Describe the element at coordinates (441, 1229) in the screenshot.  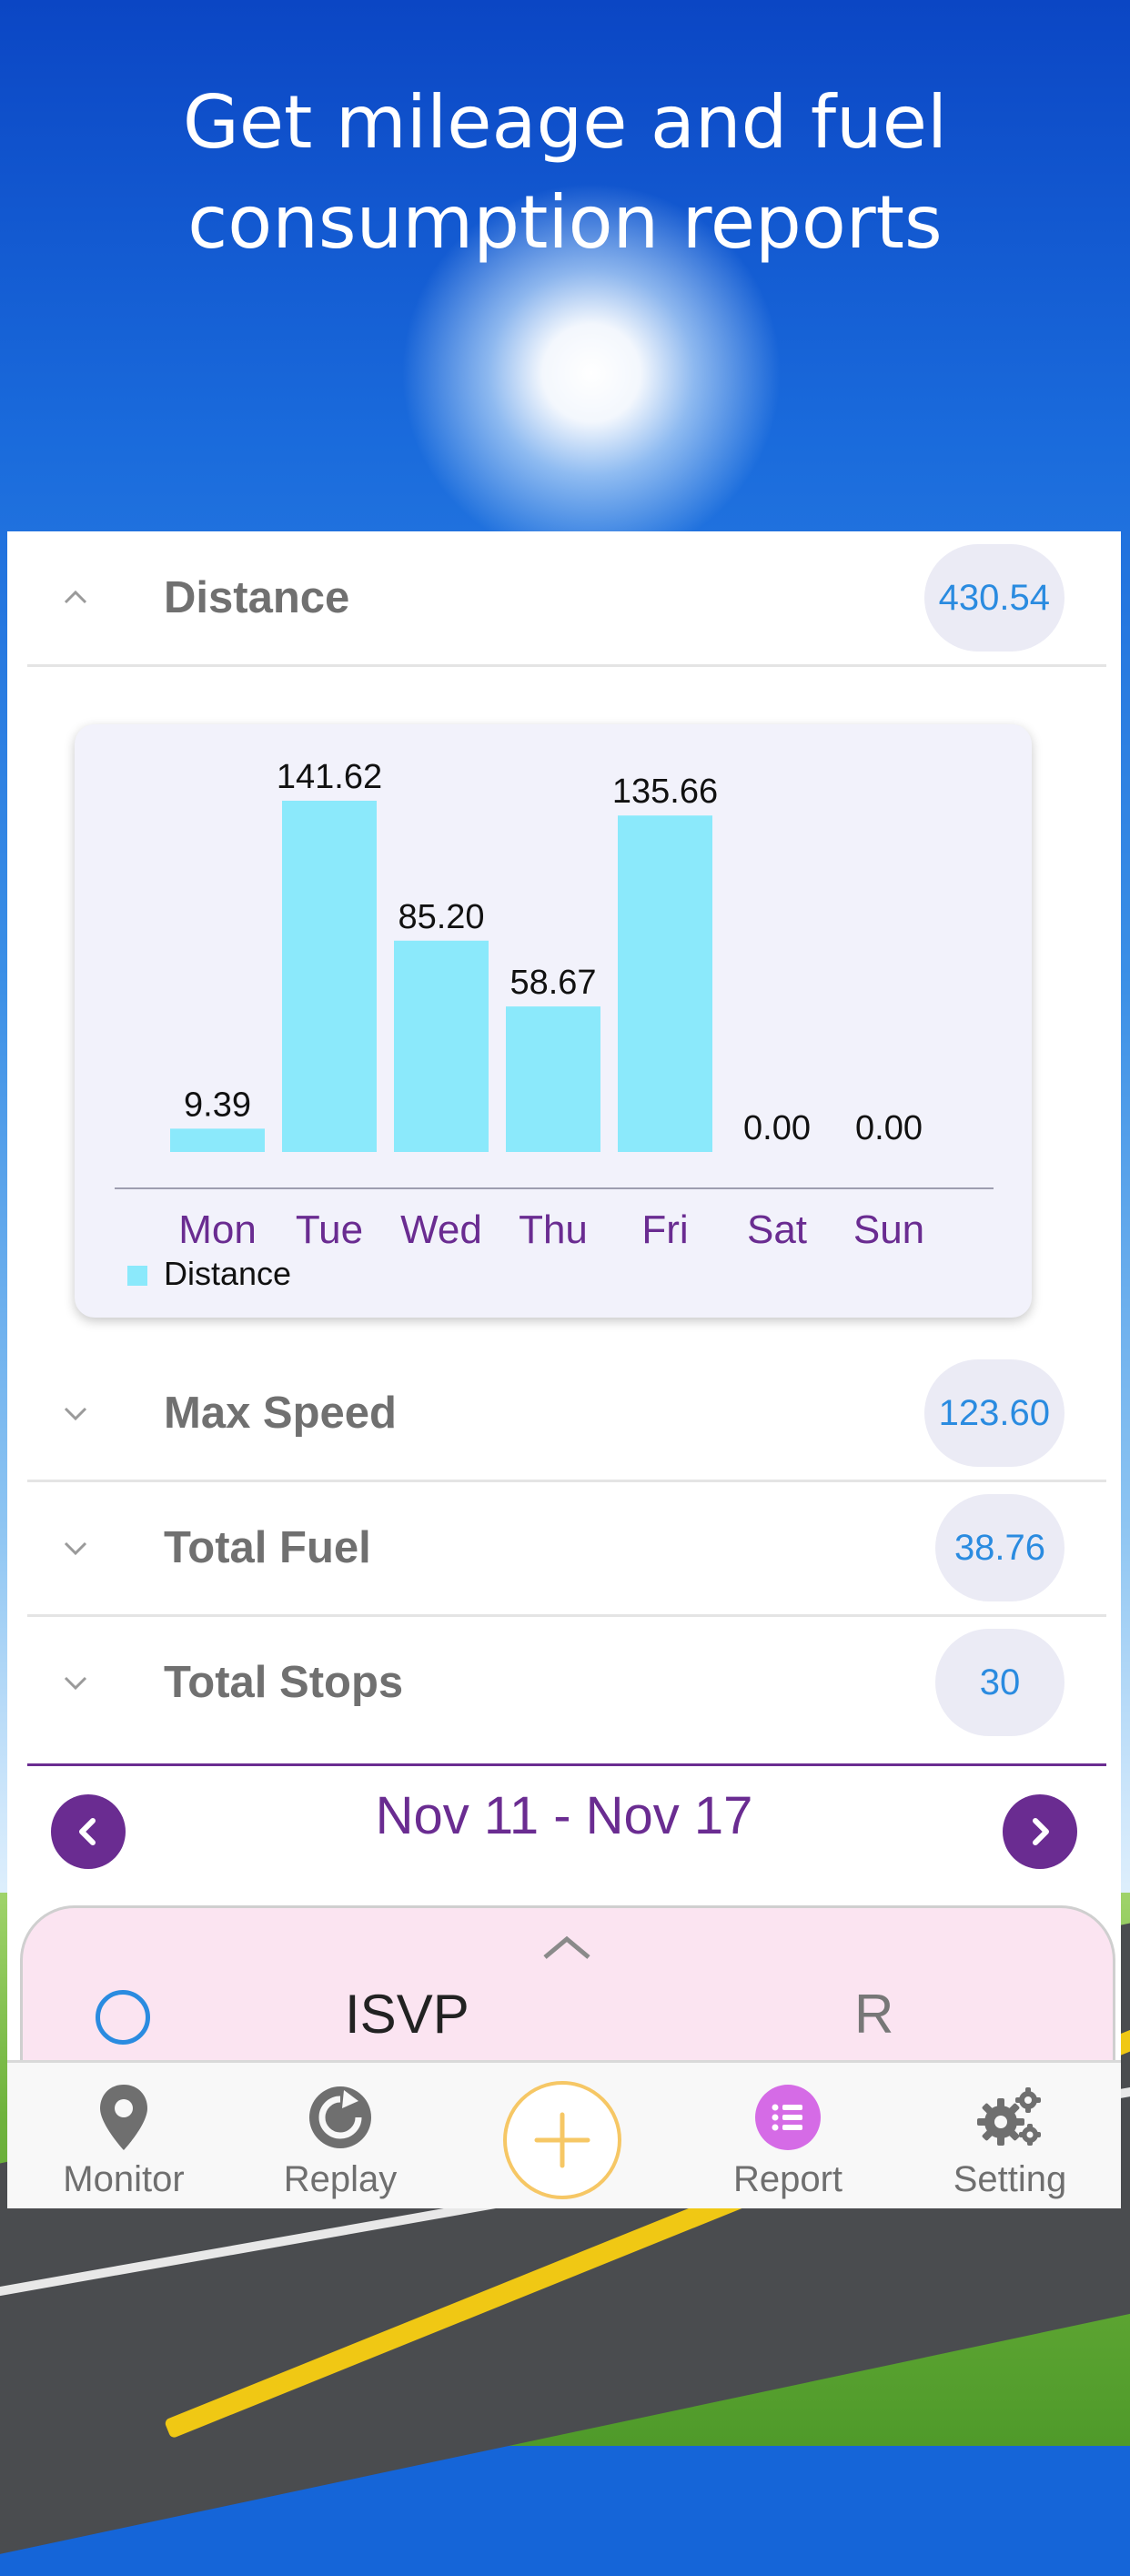
I see `chart-category-label: Wed` at that location.